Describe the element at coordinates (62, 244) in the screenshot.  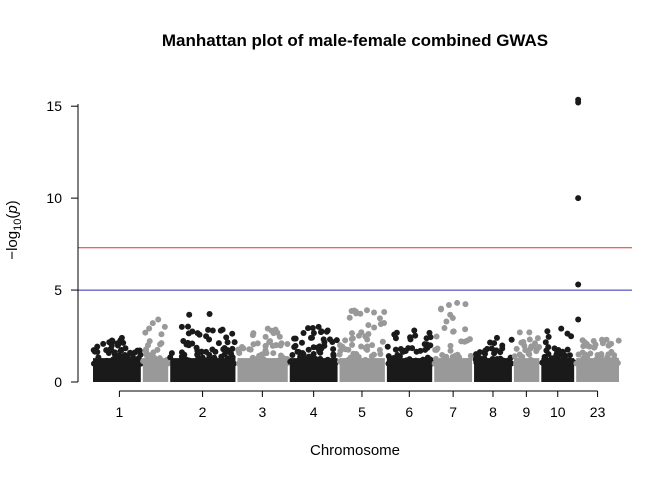
I see `y-axis: 0 5 10 15` at that location.